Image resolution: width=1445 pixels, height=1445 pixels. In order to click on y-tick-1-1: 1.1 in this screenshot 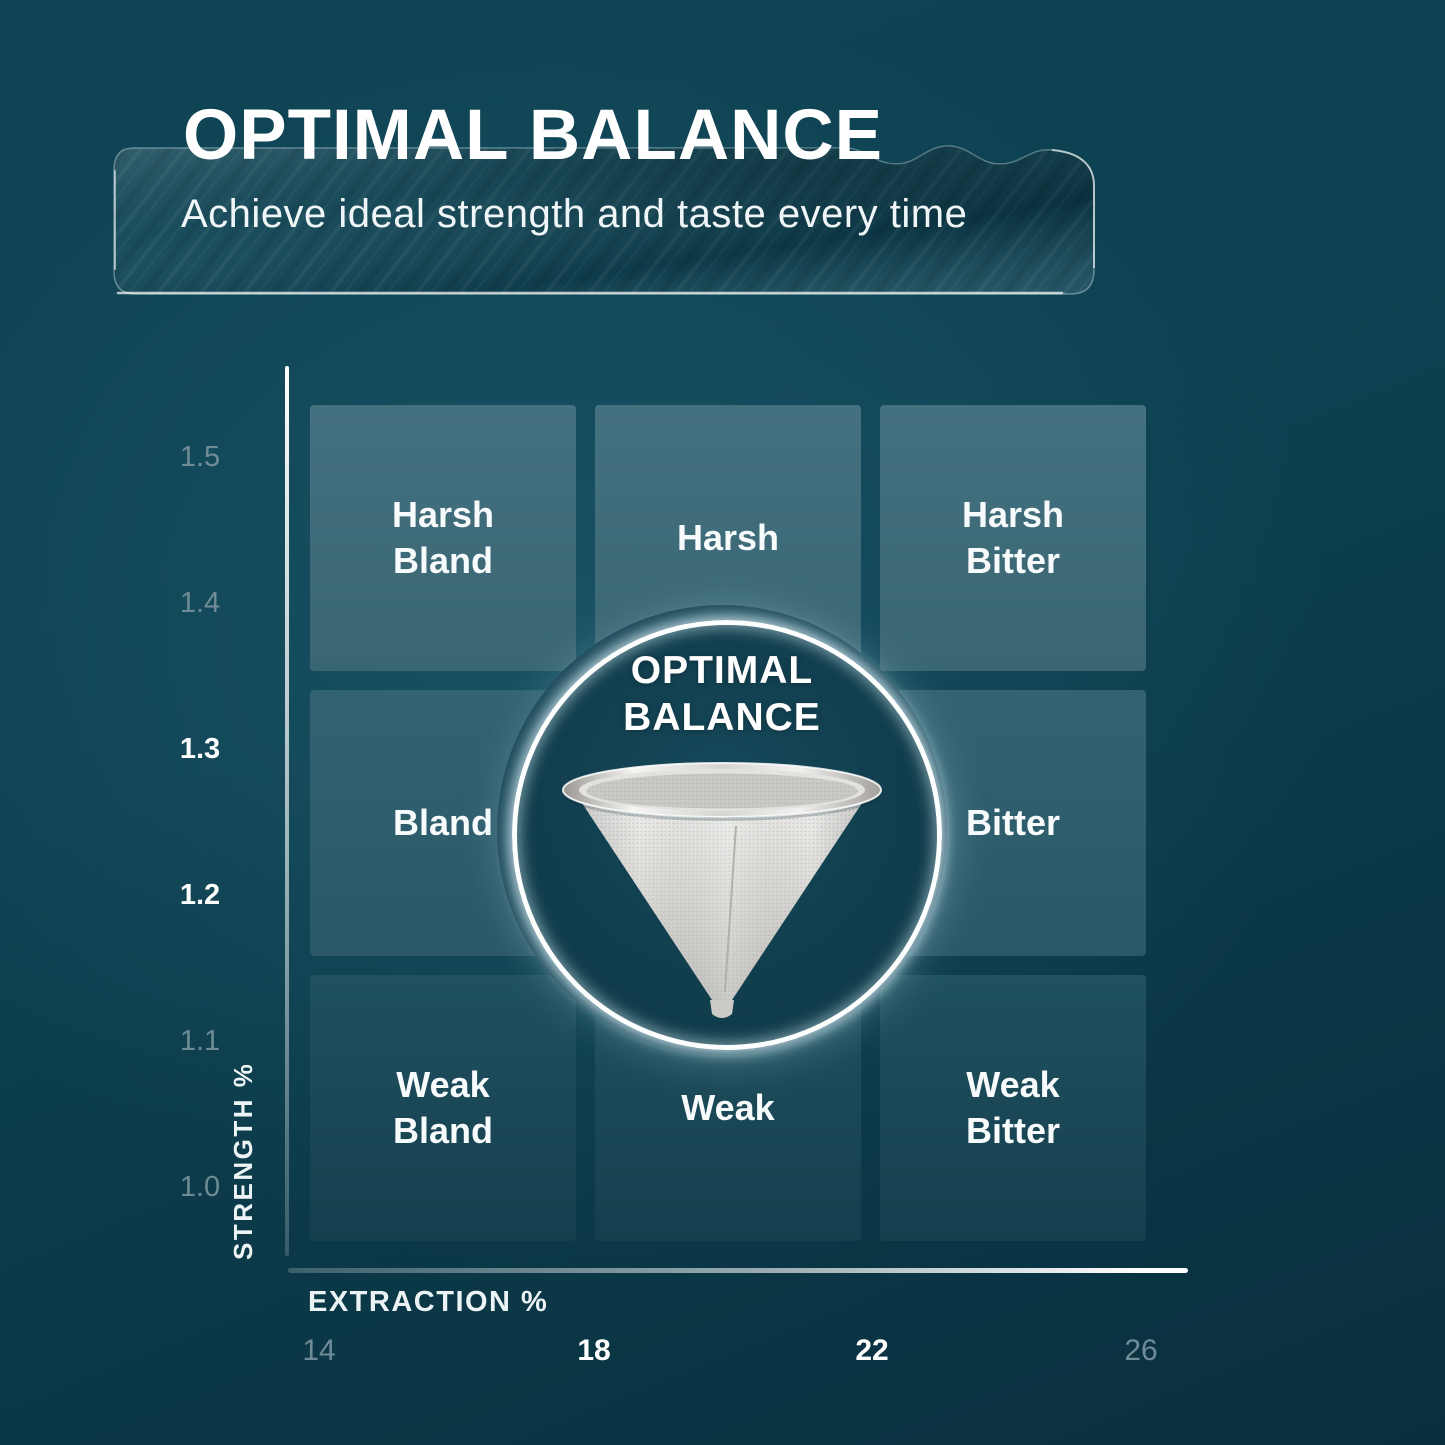, I will do `click(200, 1041)`.